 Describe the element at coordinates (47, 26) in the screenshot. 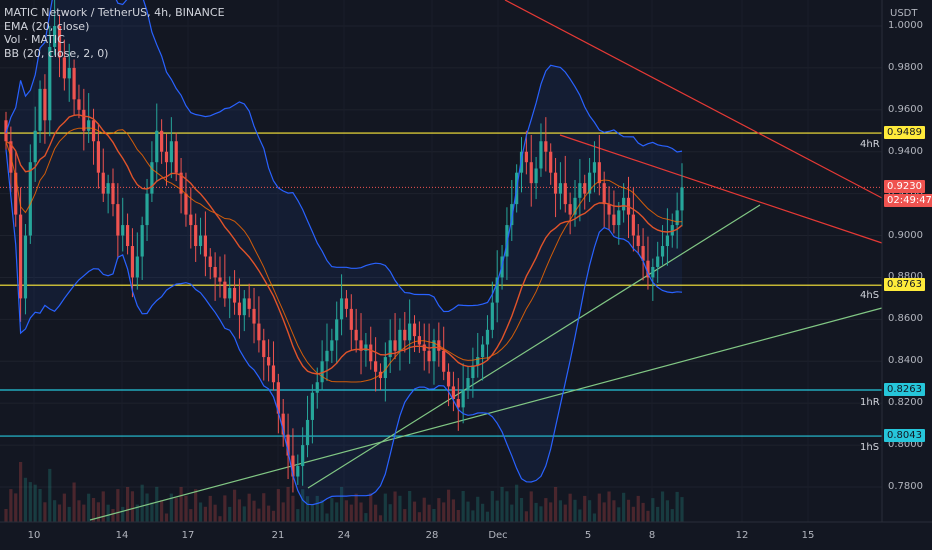

I see `ema-legend: EMA (20, close)` at that location.